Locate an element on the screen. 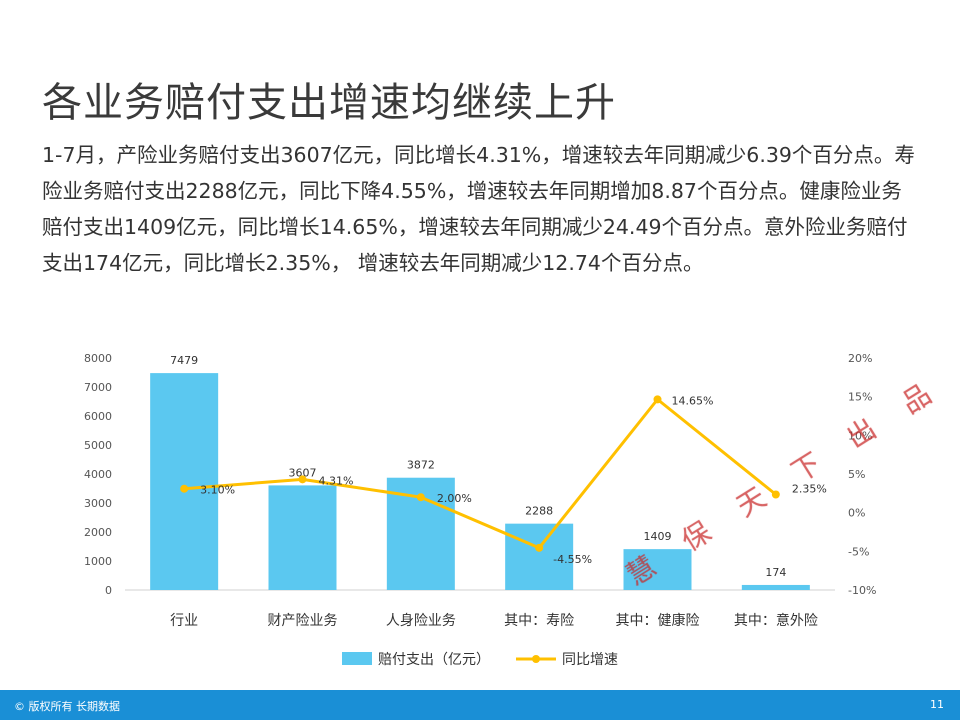 This screenshot has height=720, width=960. y-left-tick-label: 7000 is located at coordinates (98, 387).